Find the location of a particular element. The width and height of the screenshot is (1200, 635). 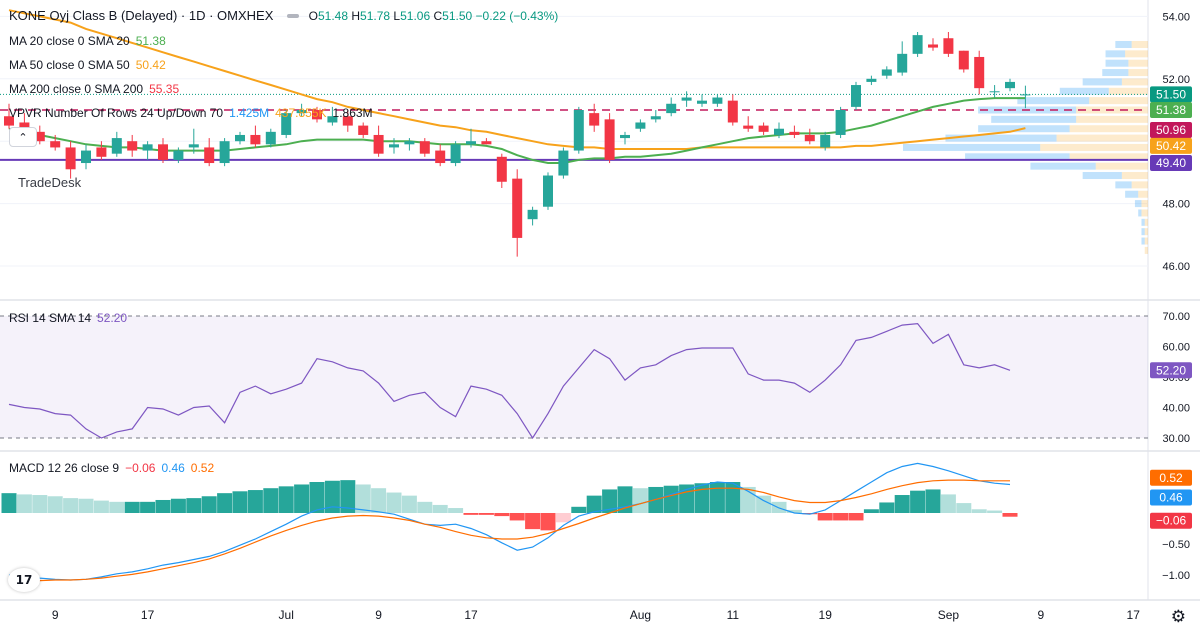

gear-icon: ⚙ is located at coordinates (1178, 616).